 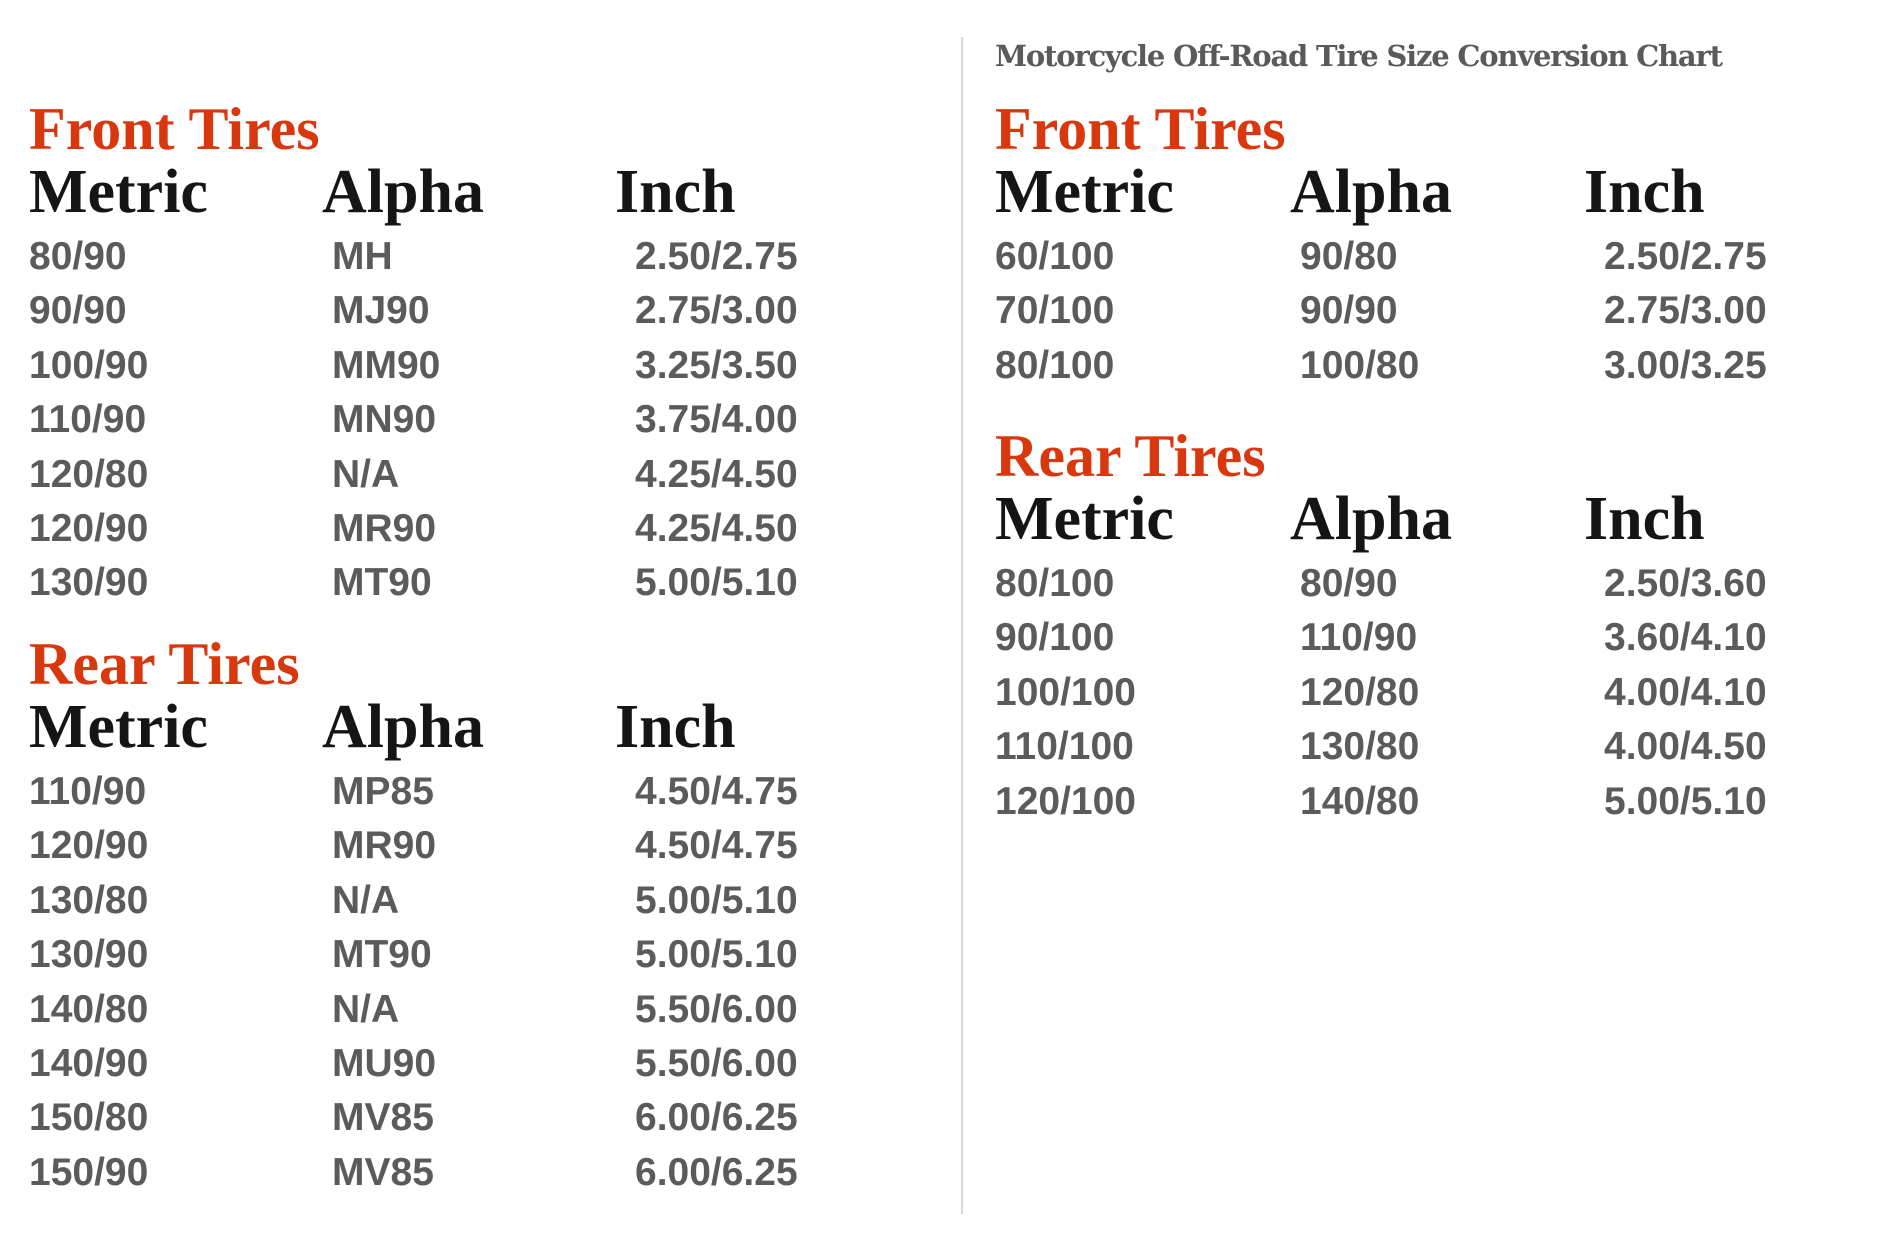 I want to click on cell-metric: 110/100, so click(x=1064, y=747).